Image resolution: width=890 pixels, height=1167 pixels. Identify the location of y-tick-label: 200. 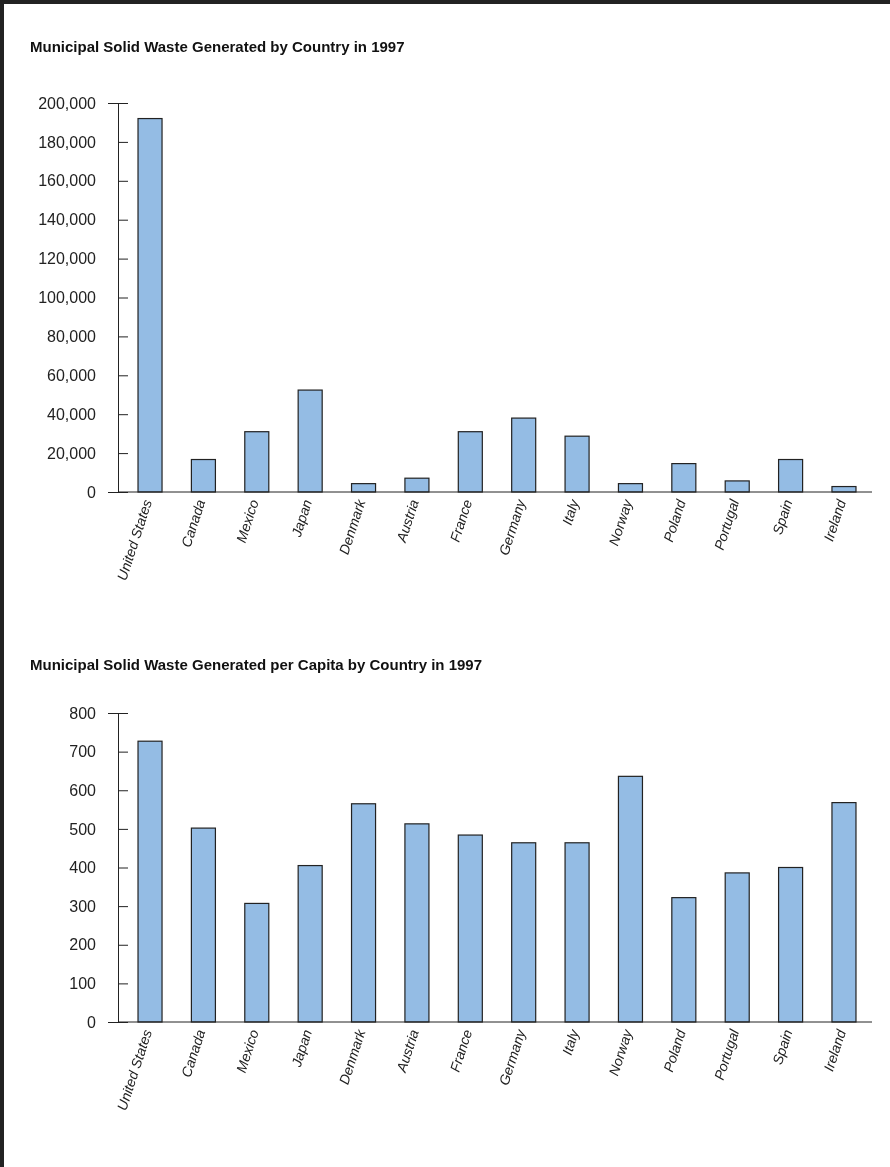
(83, 945).